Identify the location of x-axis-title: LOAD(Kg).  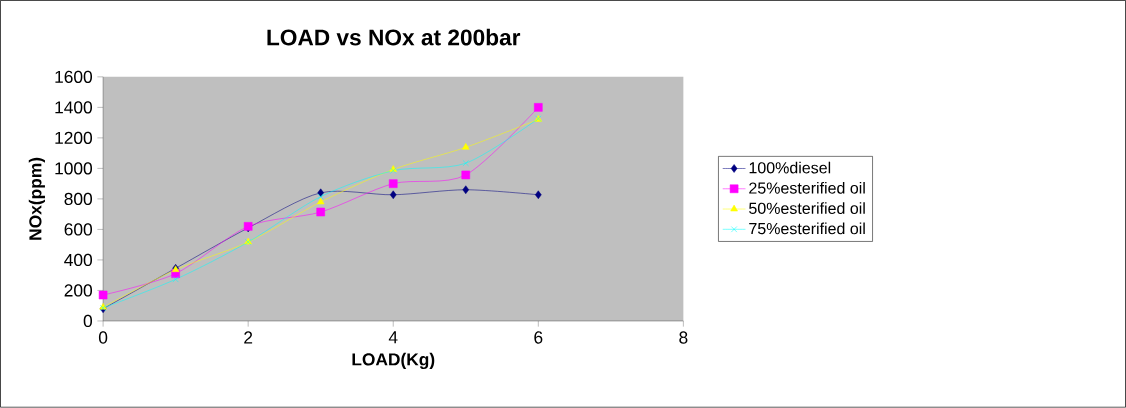
(393, 361).